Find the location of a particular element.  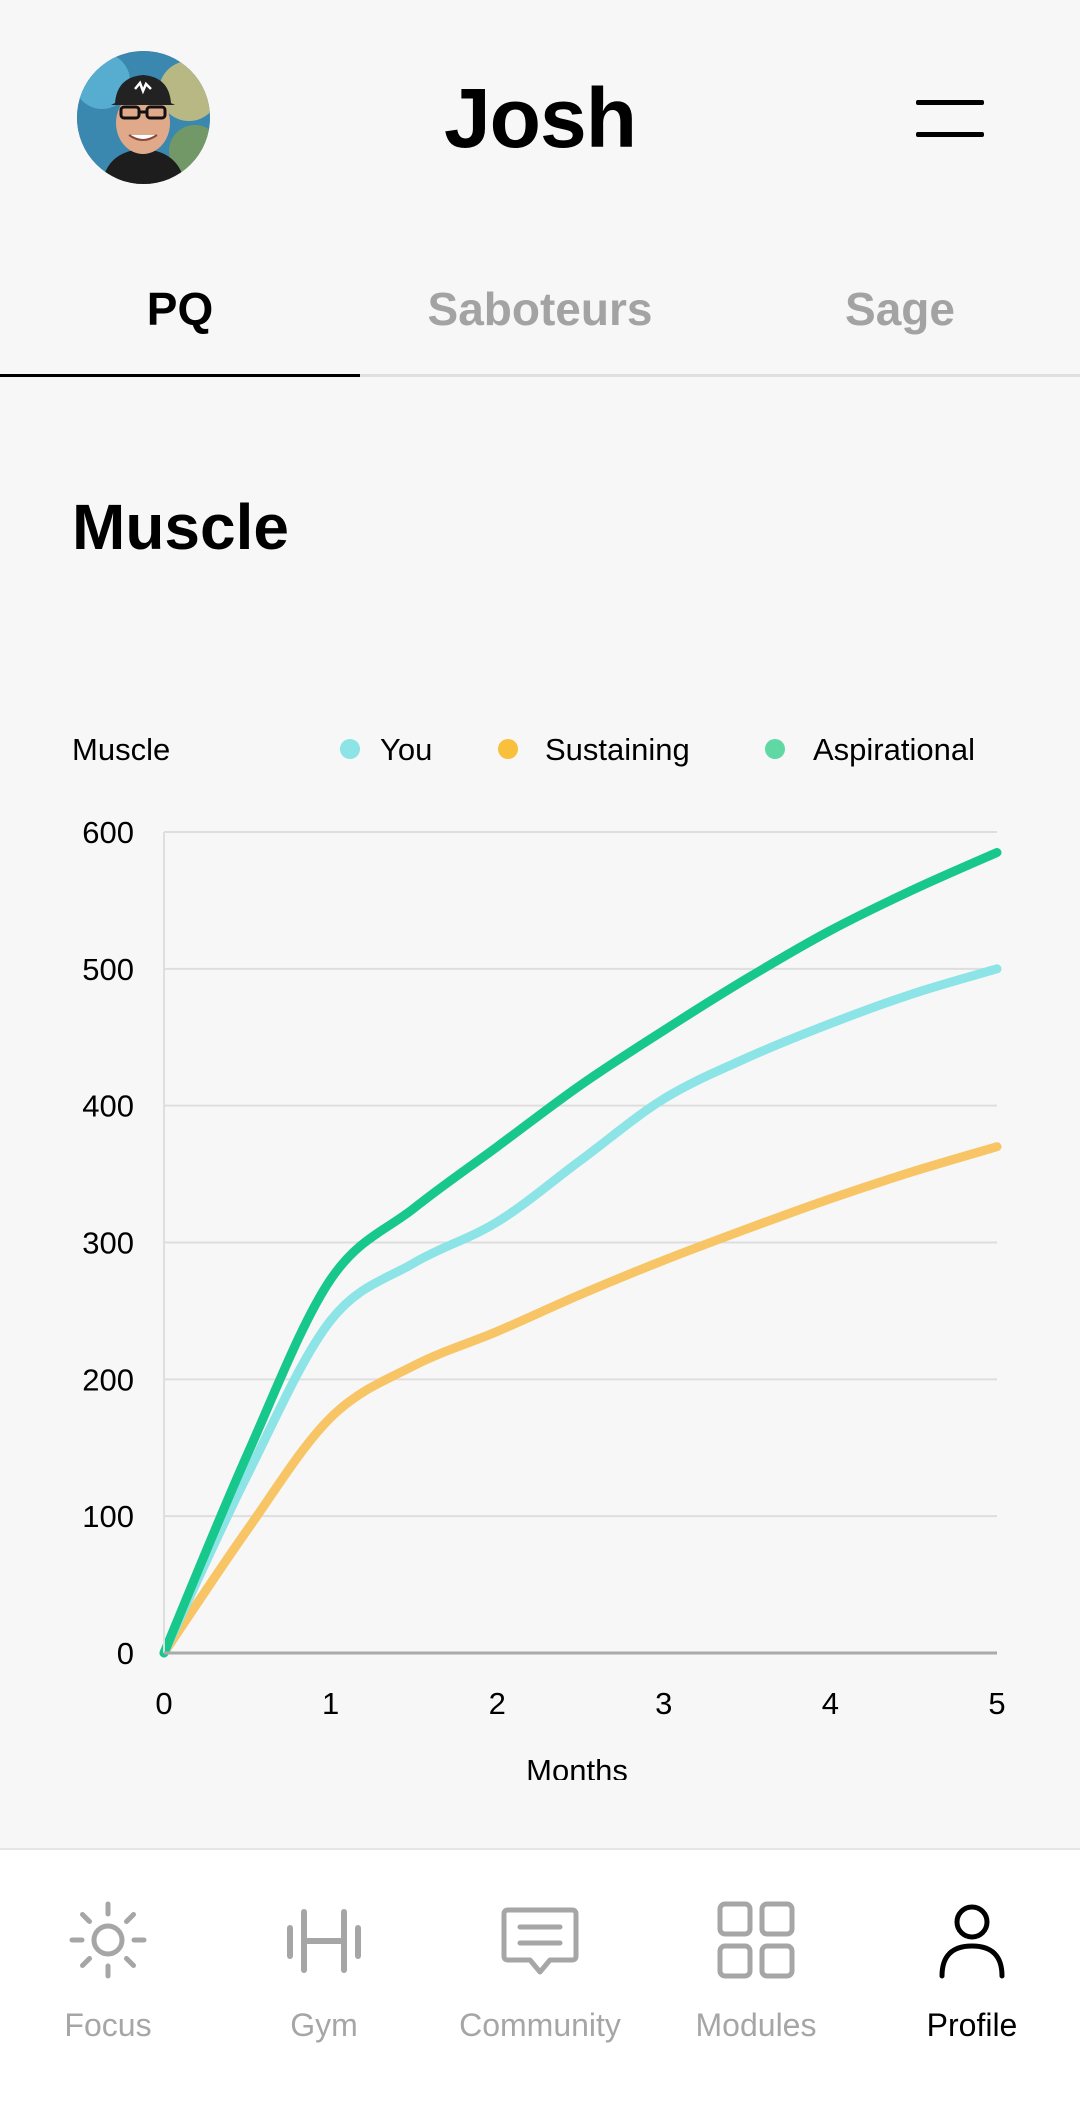

nav-item-community: Community is located at coordinates (540, 1986).